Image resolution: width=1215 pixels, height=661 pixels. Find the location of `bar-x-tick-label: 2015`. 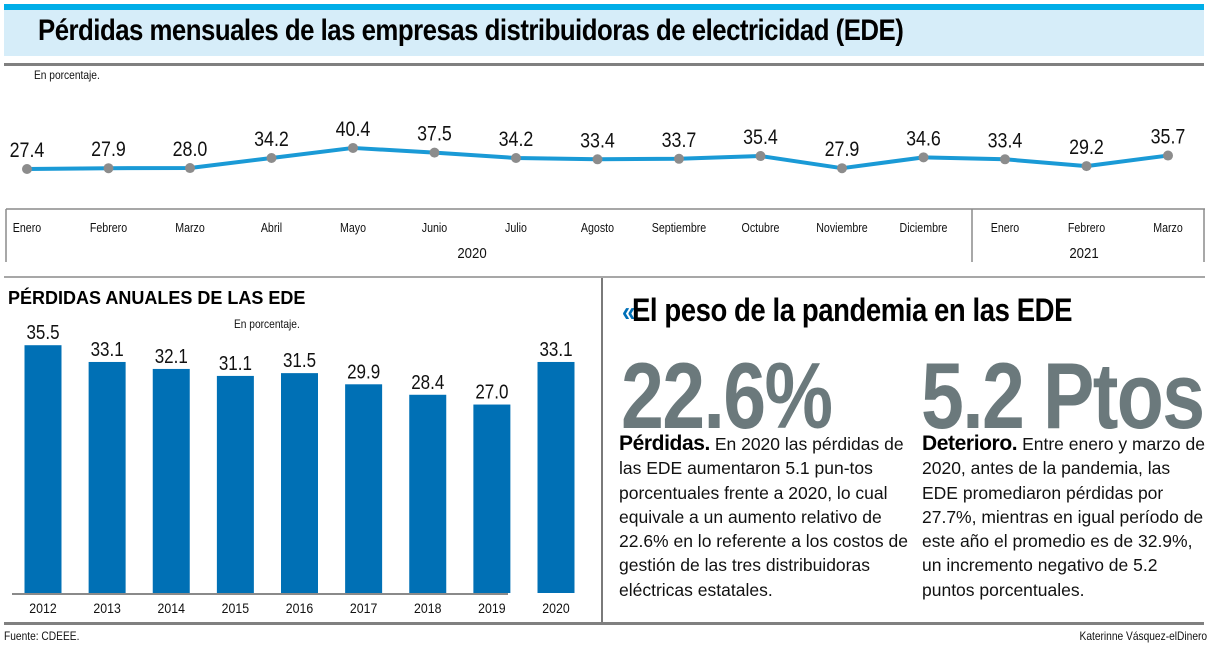

bar-x-tick-label: 2015 is located at coordinates (235, 608).